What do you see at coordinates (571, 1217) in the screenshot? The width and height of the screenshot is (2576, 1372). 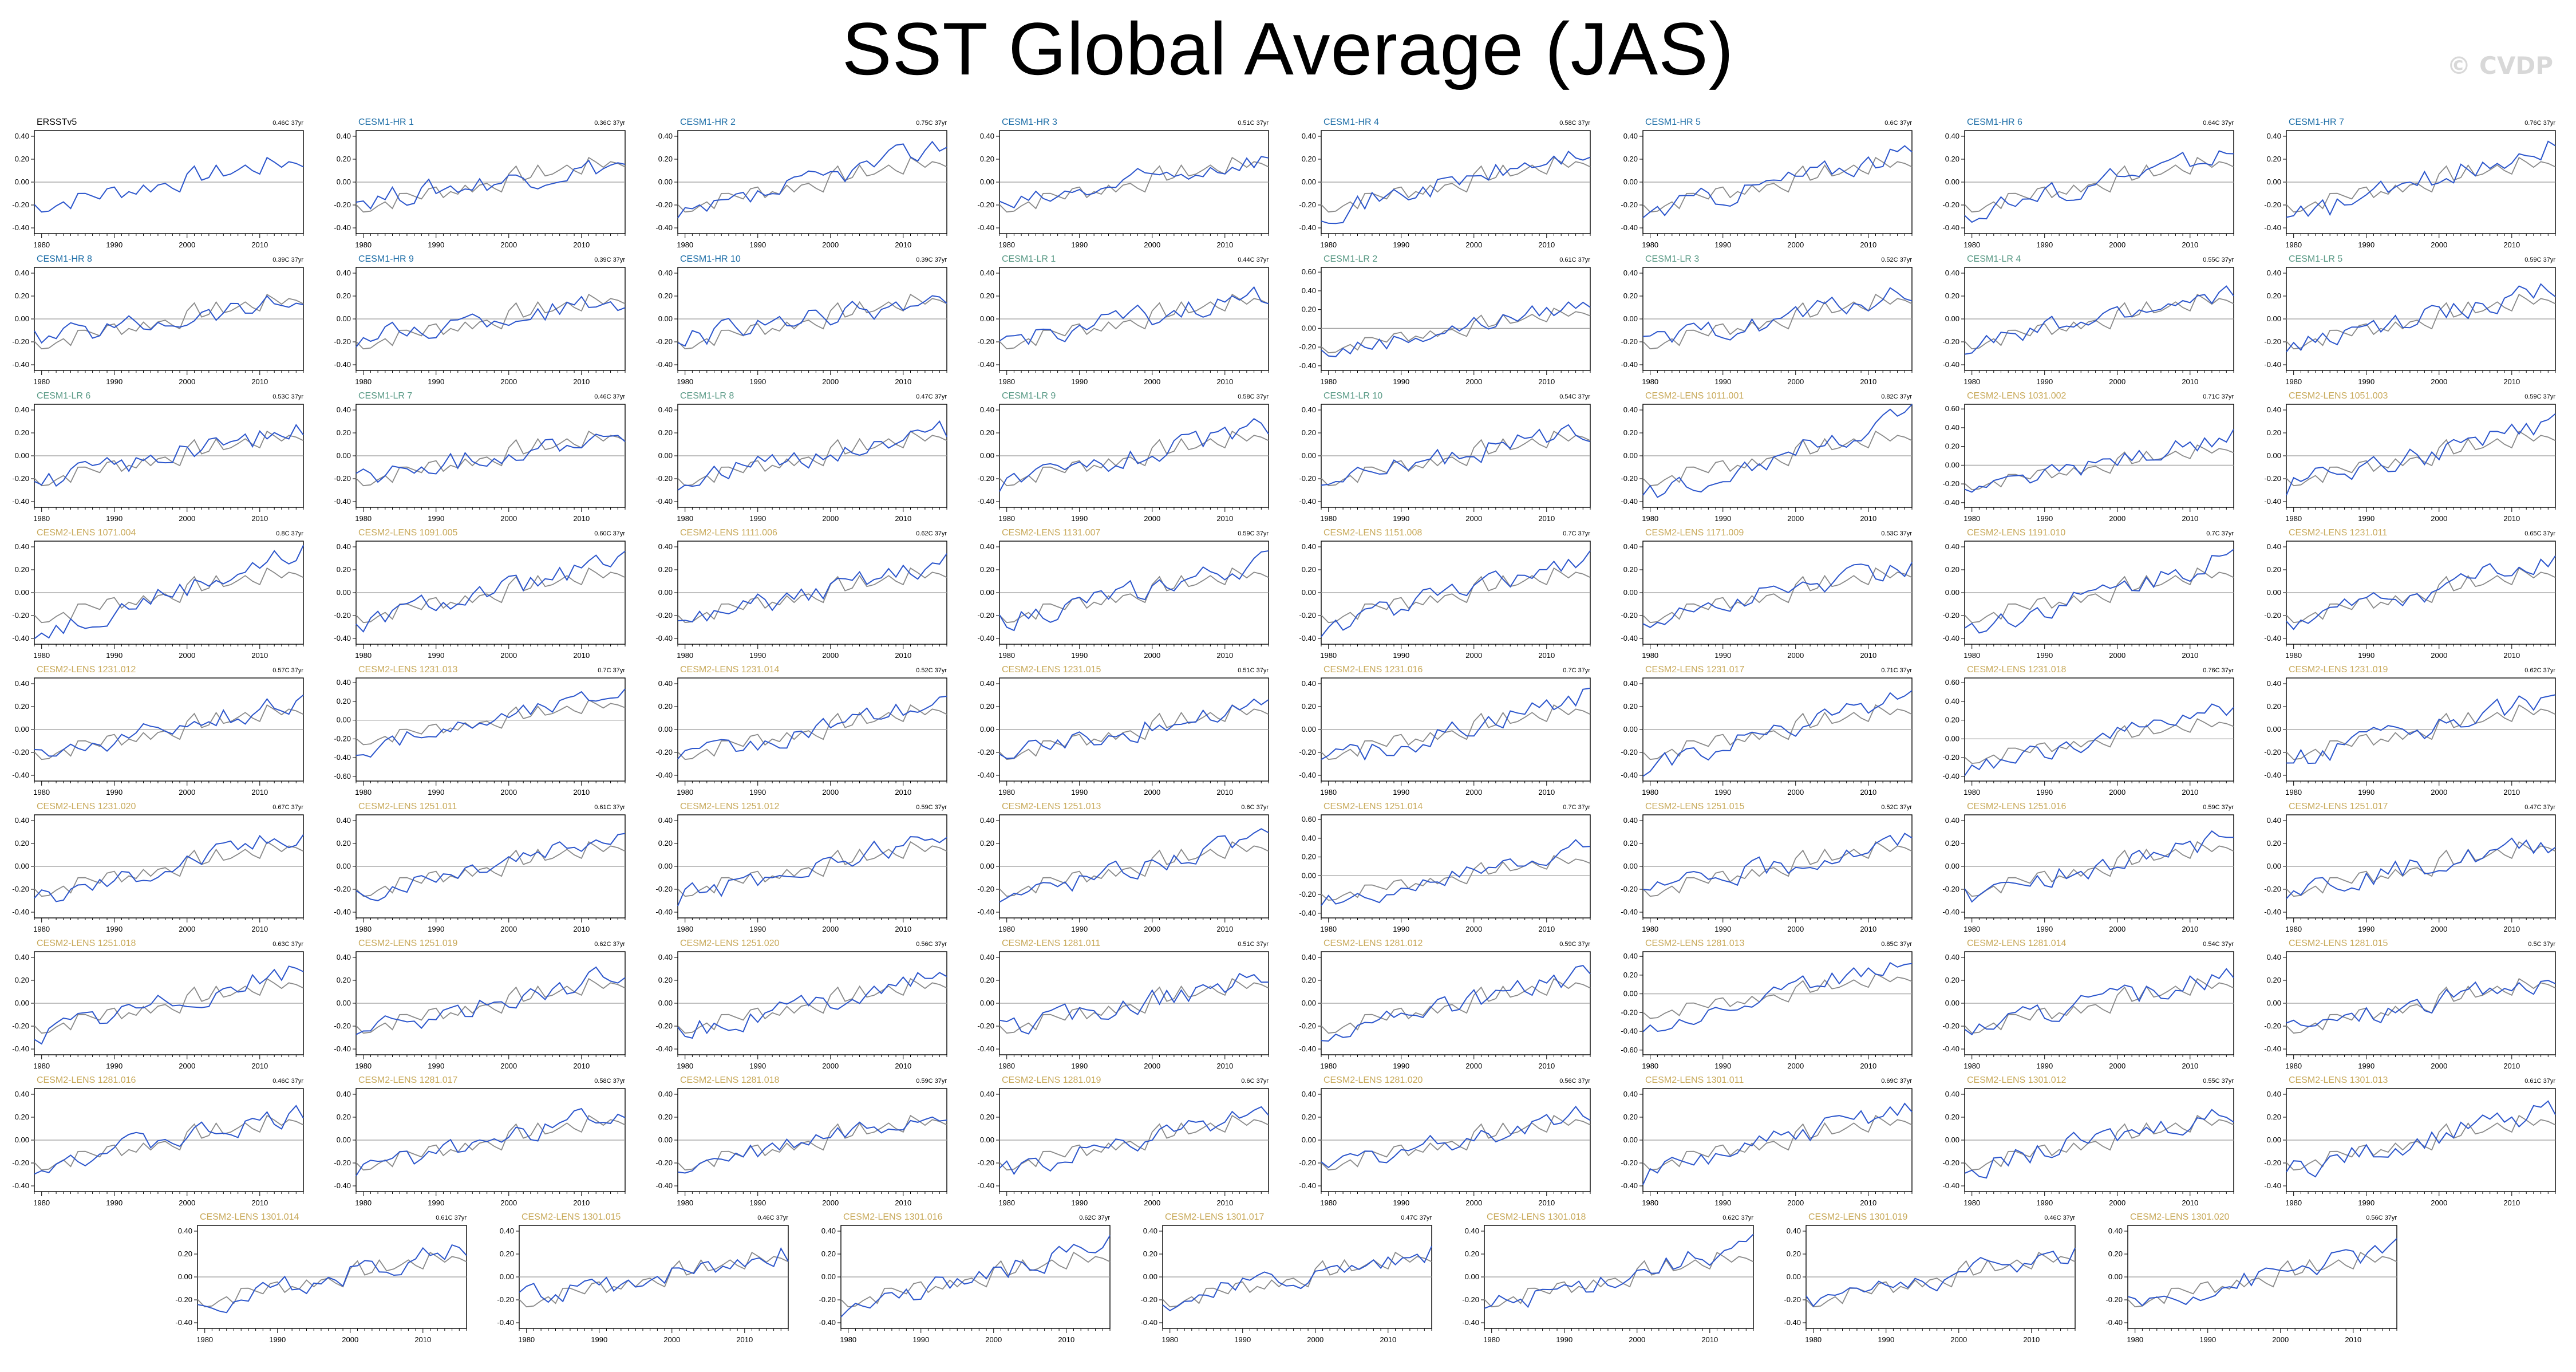 I see `panel-title: CESM2-LENS 1301.015` at bounding box center [571, 1217].